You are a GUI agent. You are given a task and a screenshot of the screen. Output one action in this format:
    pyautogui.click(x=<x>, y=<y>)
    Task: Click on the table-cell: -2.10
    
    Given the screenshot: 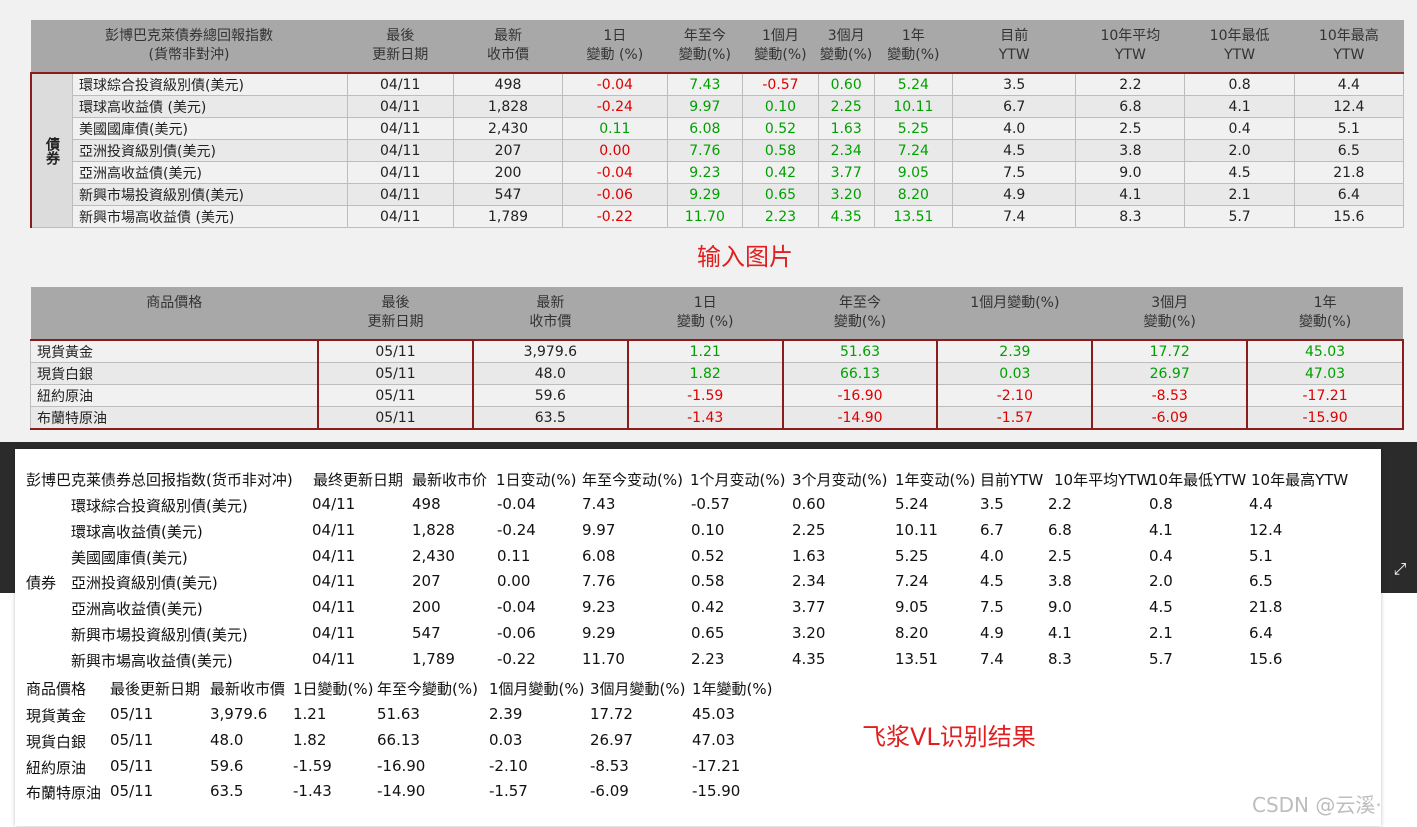 What is the action you would take?
    pyautogui.click(x=1014, y=395)
    